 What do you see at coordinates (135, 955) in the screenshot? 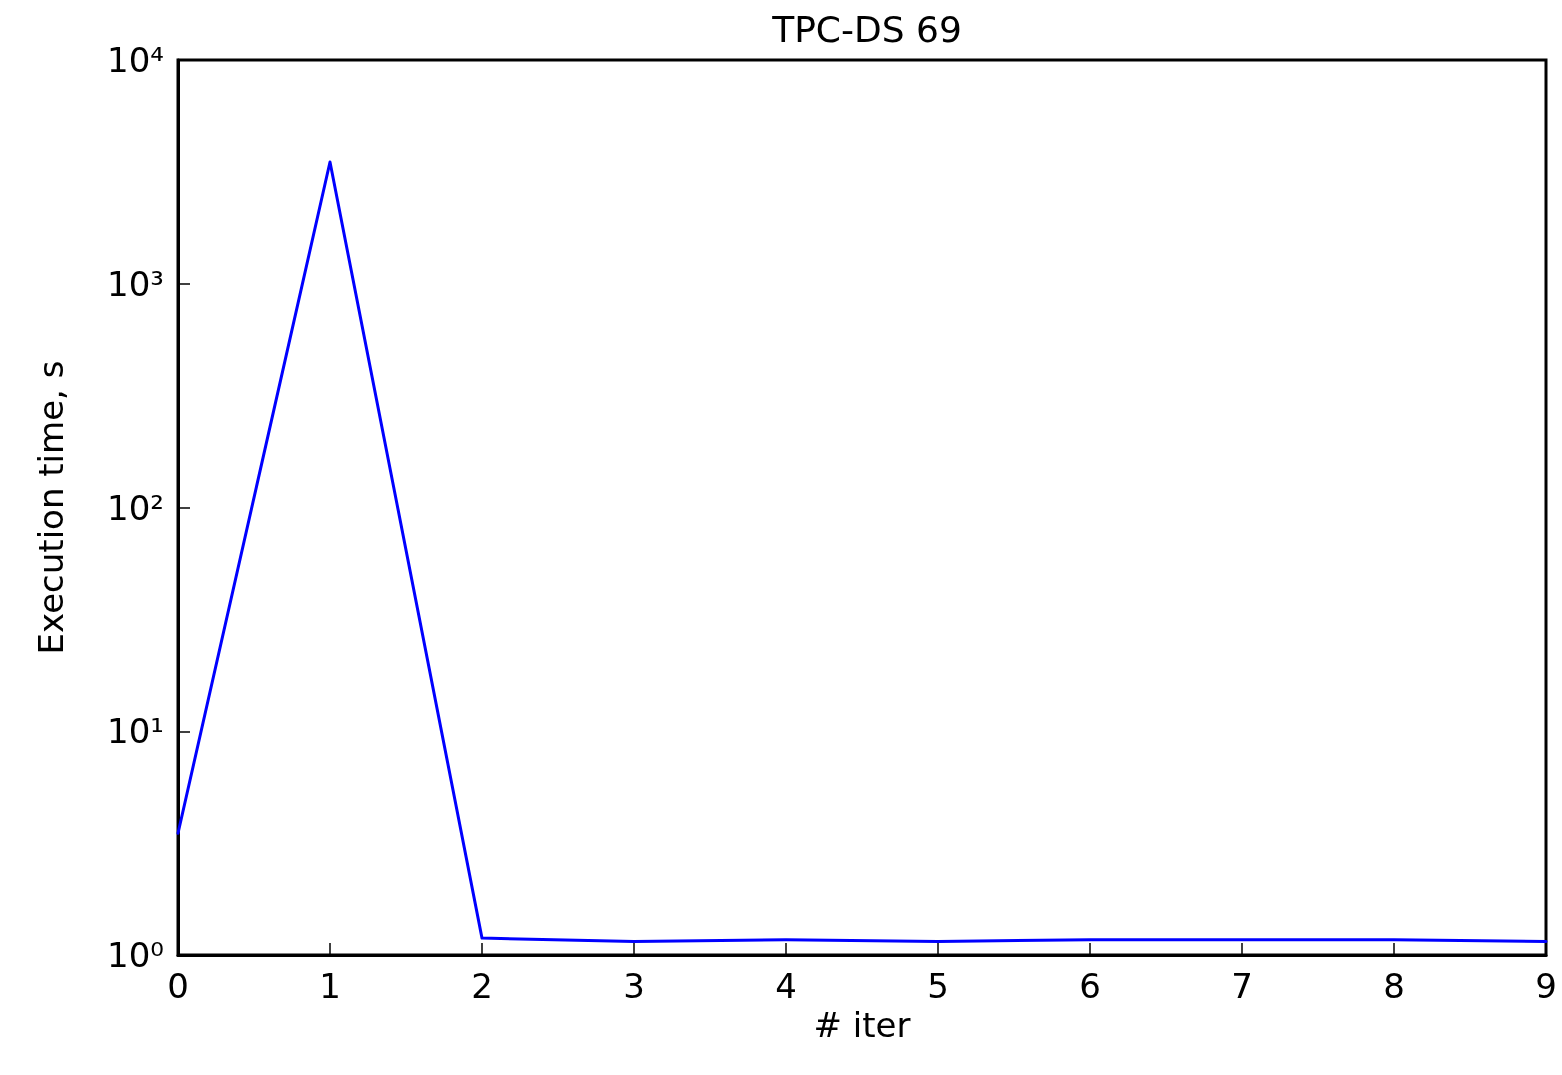
I see `y-tick-label: 10⁰` at bounding box center [135, 955].